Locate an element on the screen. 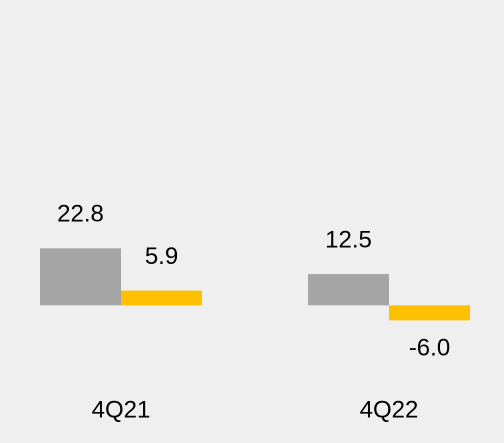 The image size is (504, 443). data-label: 12.5 is located at coordinates (348, 239).